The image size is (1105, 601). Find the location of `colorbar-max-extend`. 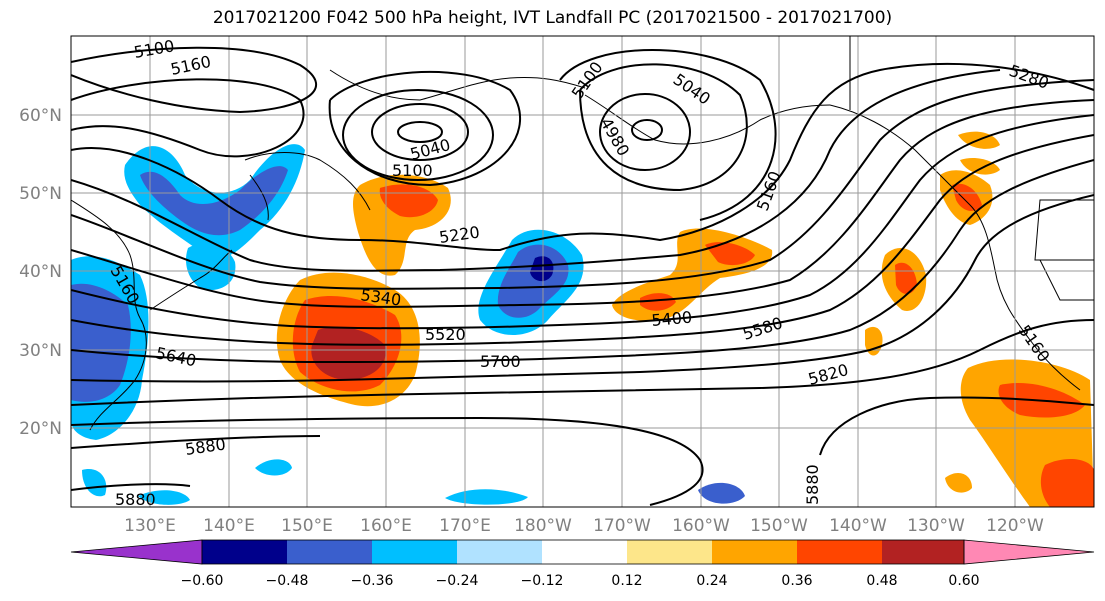

colorbar-max-extend is located at coordinates (1029, 552).